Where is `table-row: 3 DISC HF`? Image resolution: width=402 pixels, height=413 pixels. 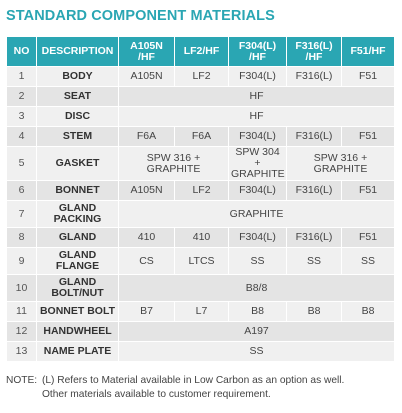 table-row: 3 DISC HF is located at coordinates (200, 116).